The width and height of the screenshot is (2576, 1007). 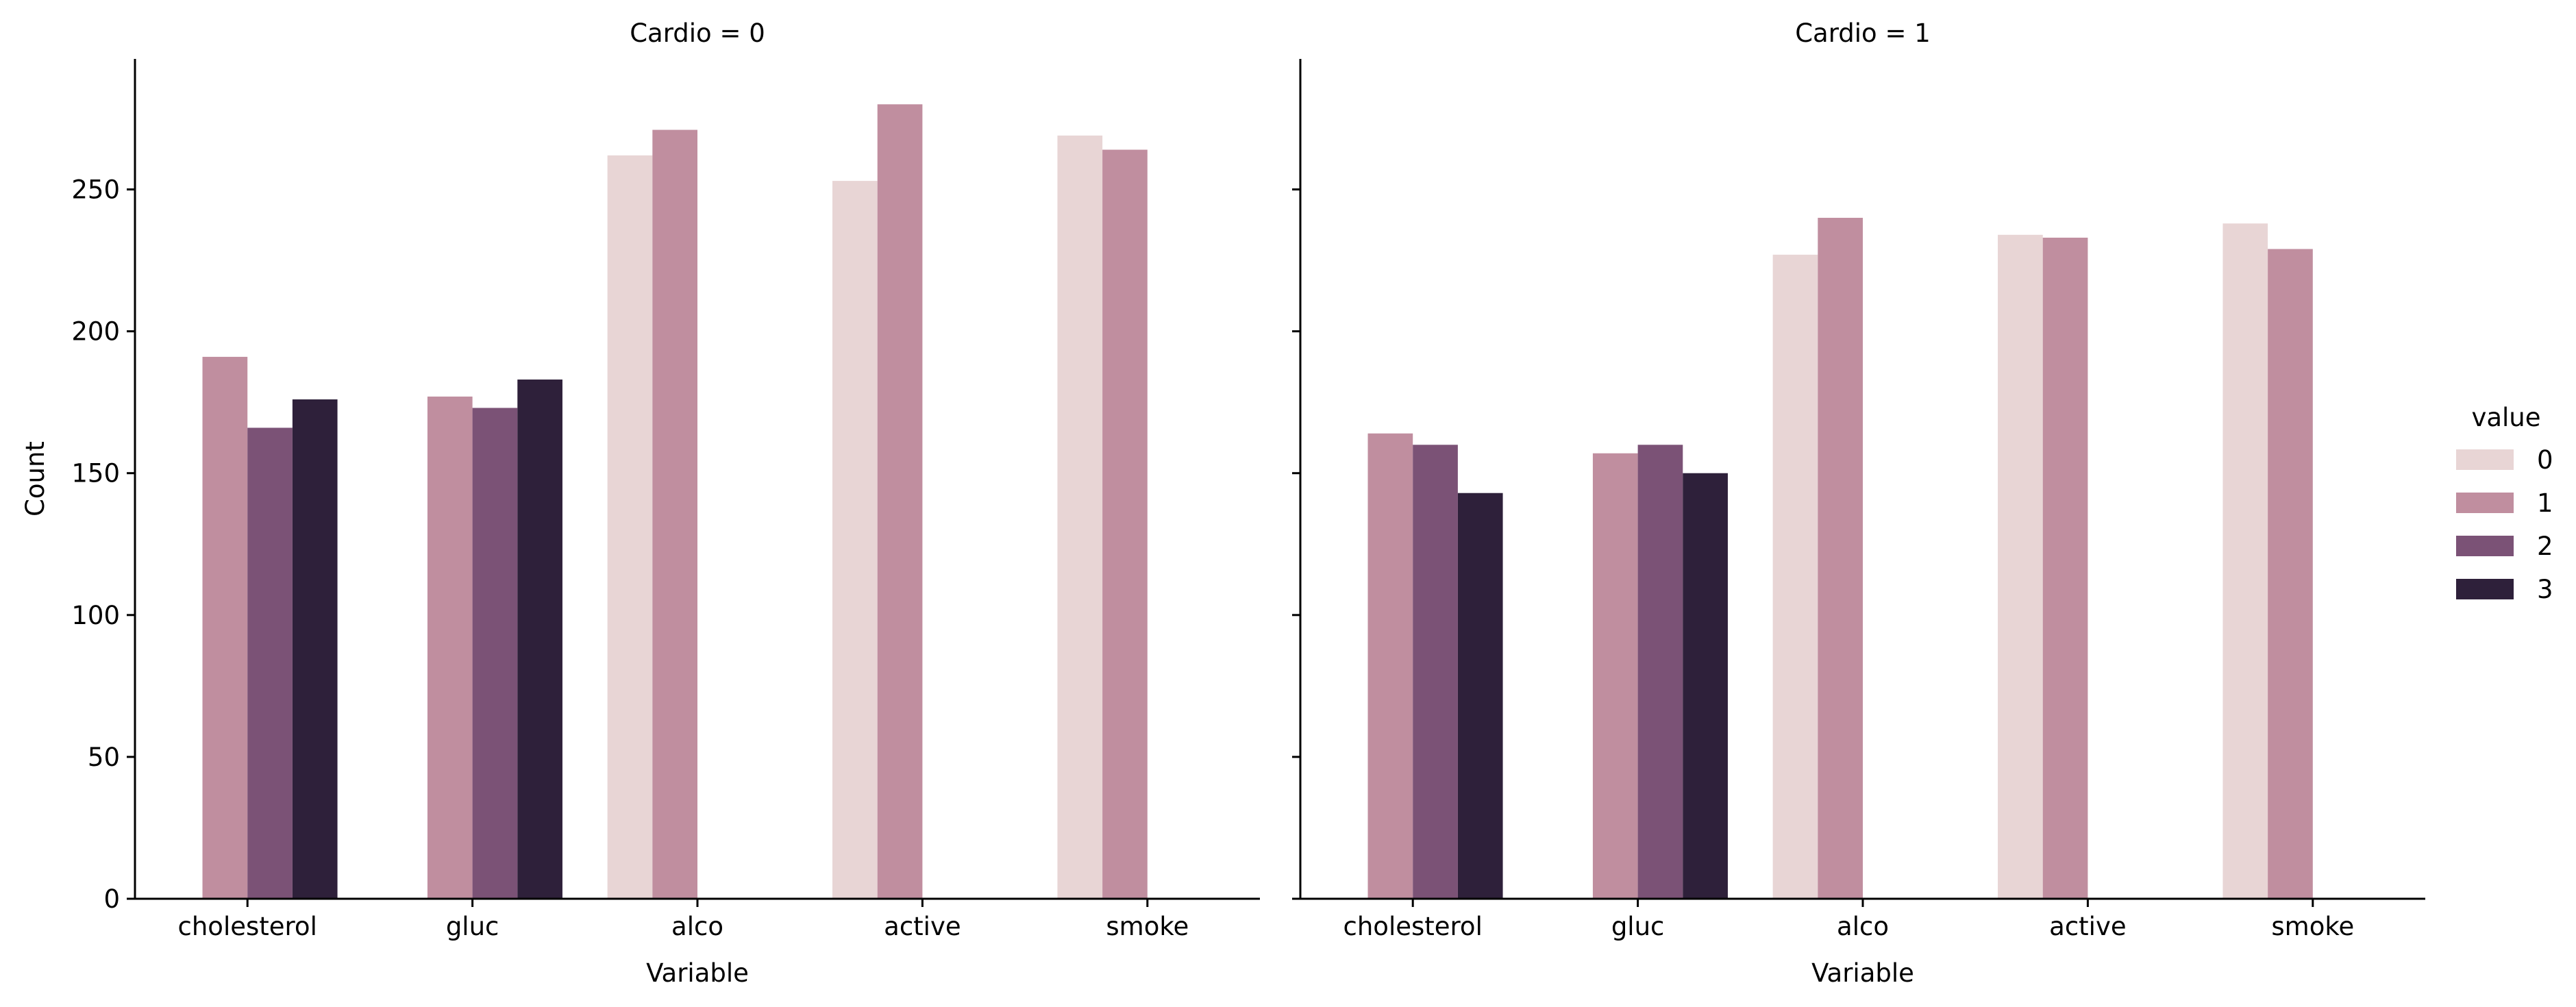 I want to click on y-tick-label: 0, so click(x=111, y=899).